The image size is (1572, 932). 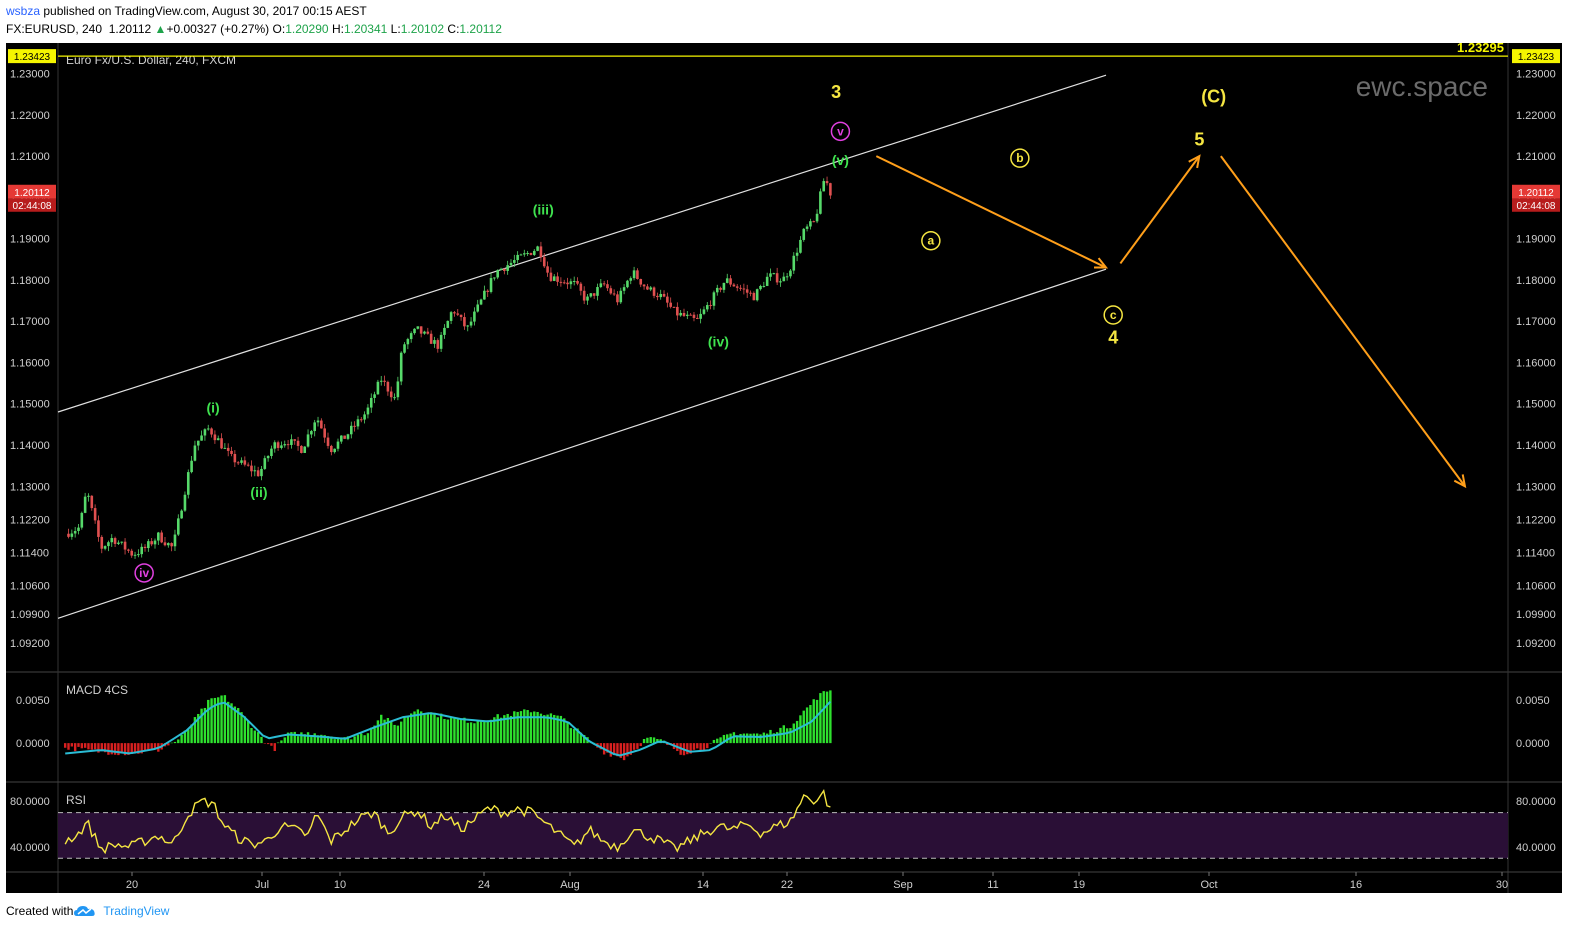 What do you see at coordinates (1536, 615) in the screenshot?
I see `y-tick-label-right: 1.09900` at bounding box center [1536, 615].